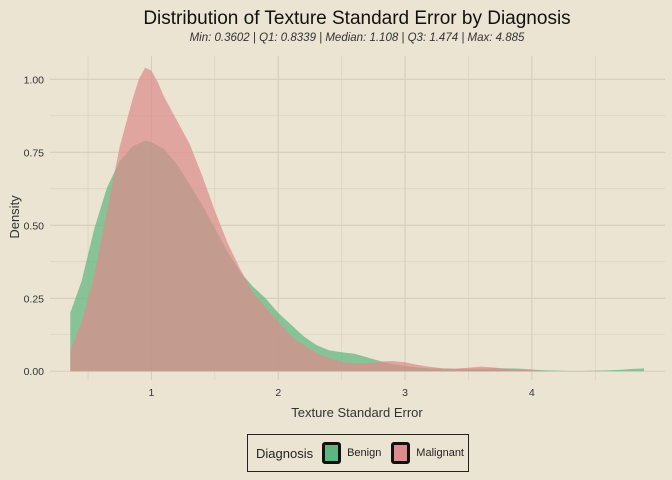 The height and width of the screenshot is (480, 672). Describe the element at coordinates (34, 372) in the screenshot. I see `y-tick-label: 0.00` at that location.